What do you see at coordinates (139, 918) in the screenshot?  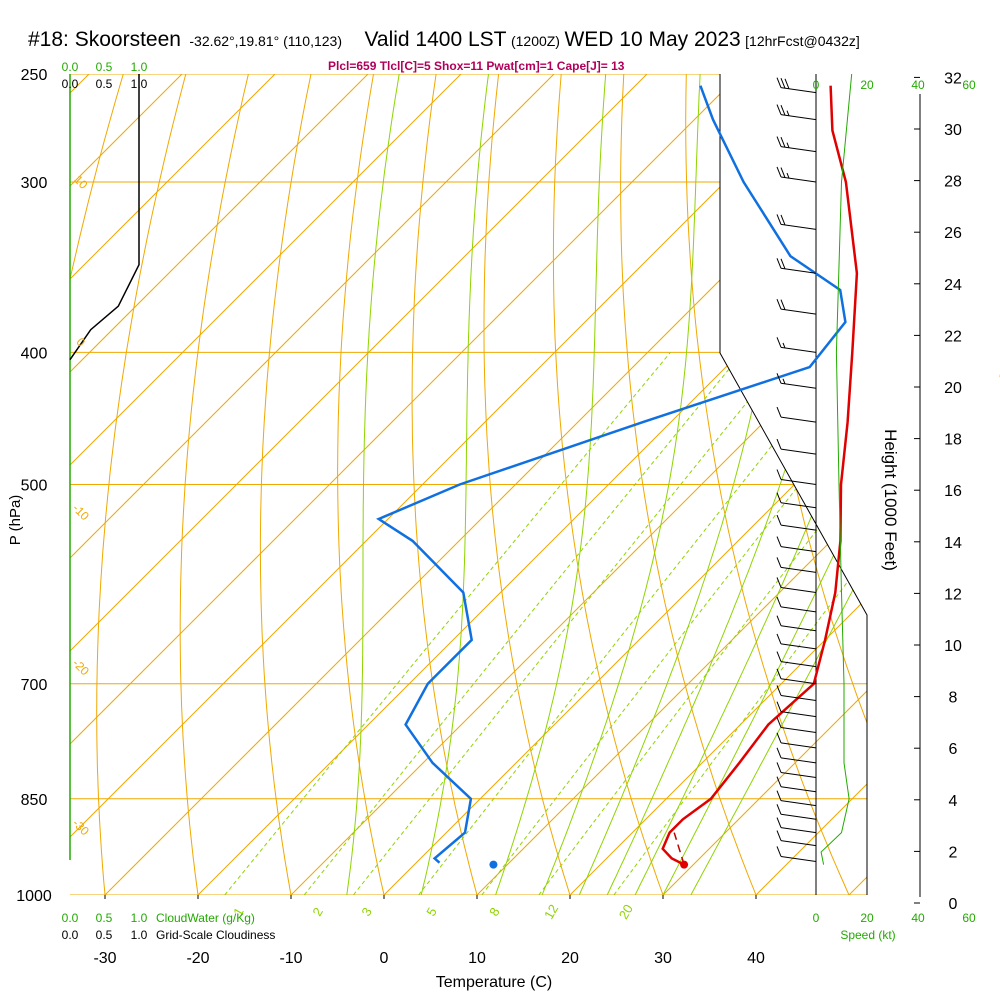 I see `cloudwater-bottom-tick: 1.0` at bounding box center [139, 918].